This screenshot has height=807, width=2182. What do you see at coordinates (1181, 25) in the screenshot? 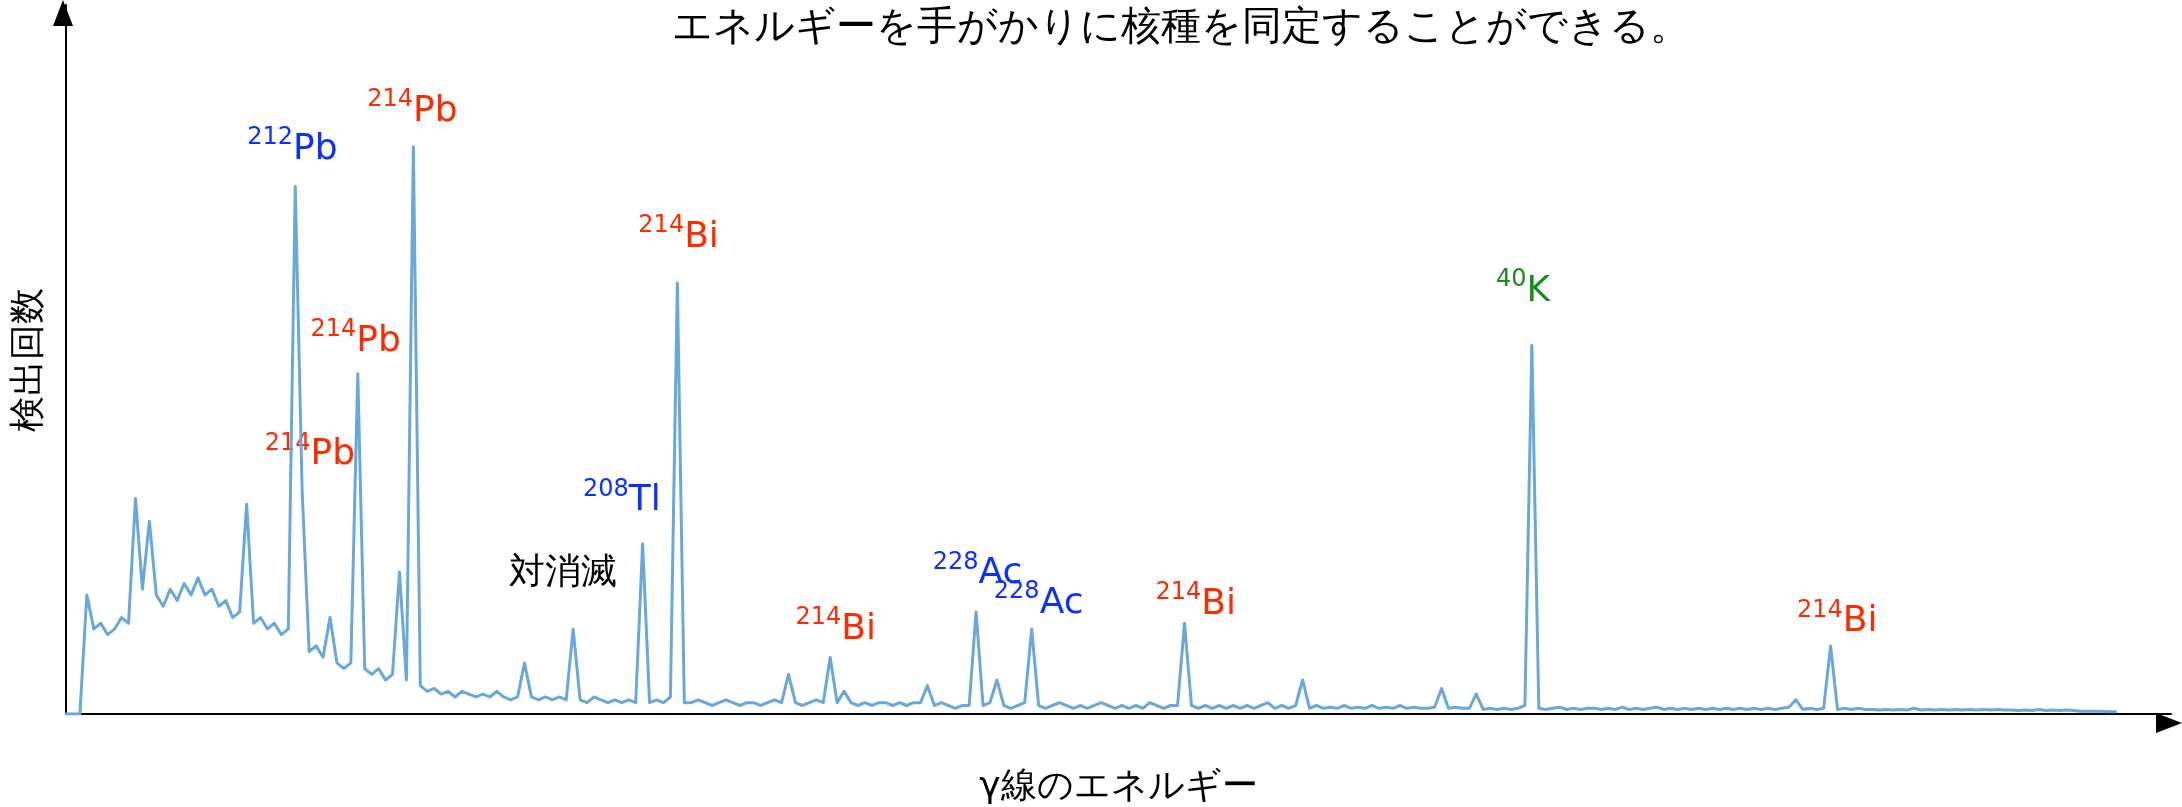
I see `chart-title: エネルギーを手がかりに核種を同定することができる。` at bounding box center [1181, 25].